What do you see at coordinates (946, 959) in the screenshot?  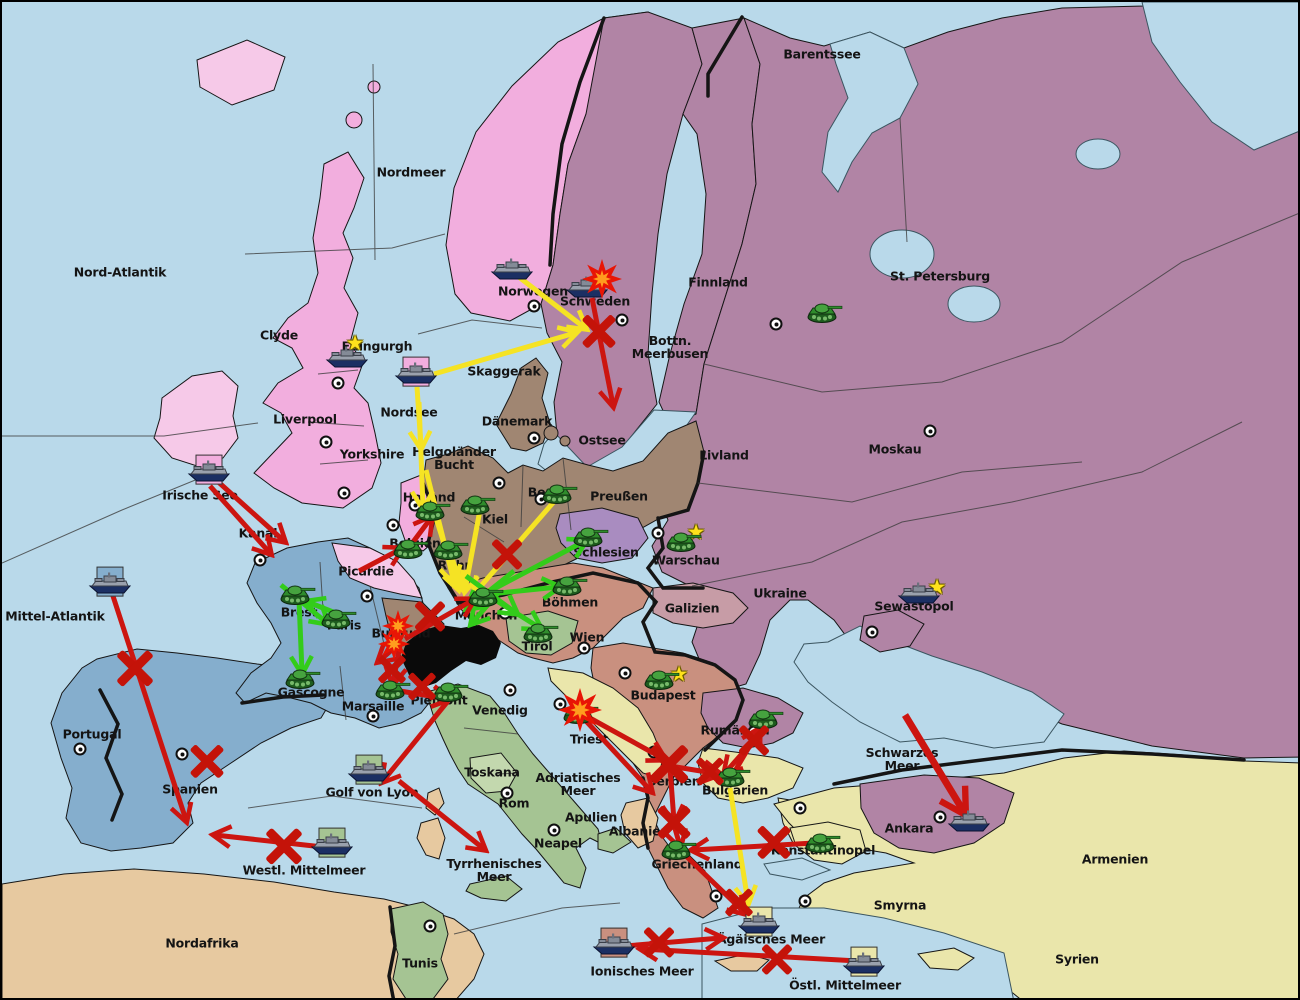 I see `province-shape-zypern` at bounding box center [946, 959].